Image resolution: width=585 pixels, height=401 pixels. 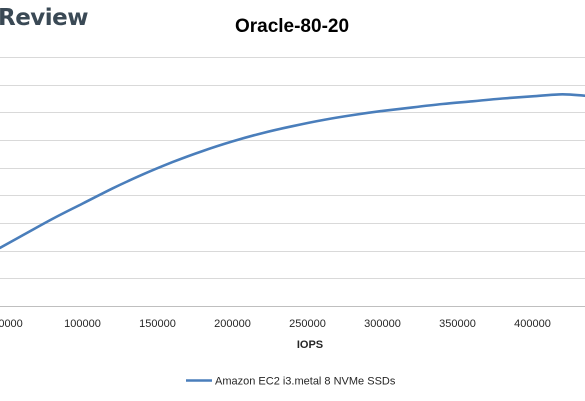 What do you see at coordinates (382, 324) in the screenshot?
I see `x-tick-label: 300000` at bounding box center [382, 324].